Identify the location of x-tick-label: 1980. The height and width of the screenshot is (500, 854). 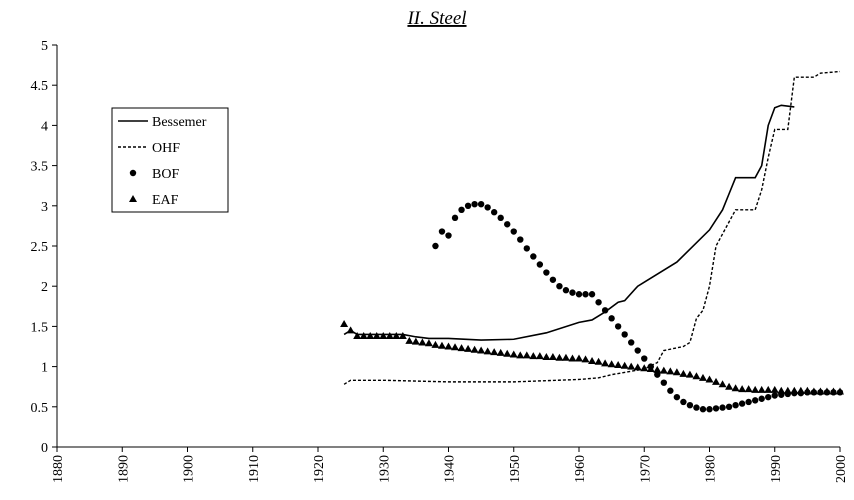
(711, 469).